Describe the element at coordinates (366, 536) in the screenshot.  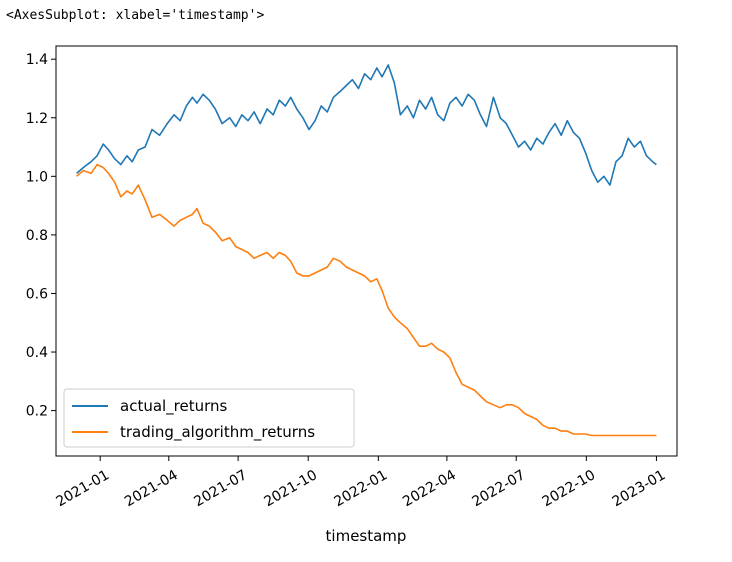
I see `x-axis-label: timestamp` at that location.